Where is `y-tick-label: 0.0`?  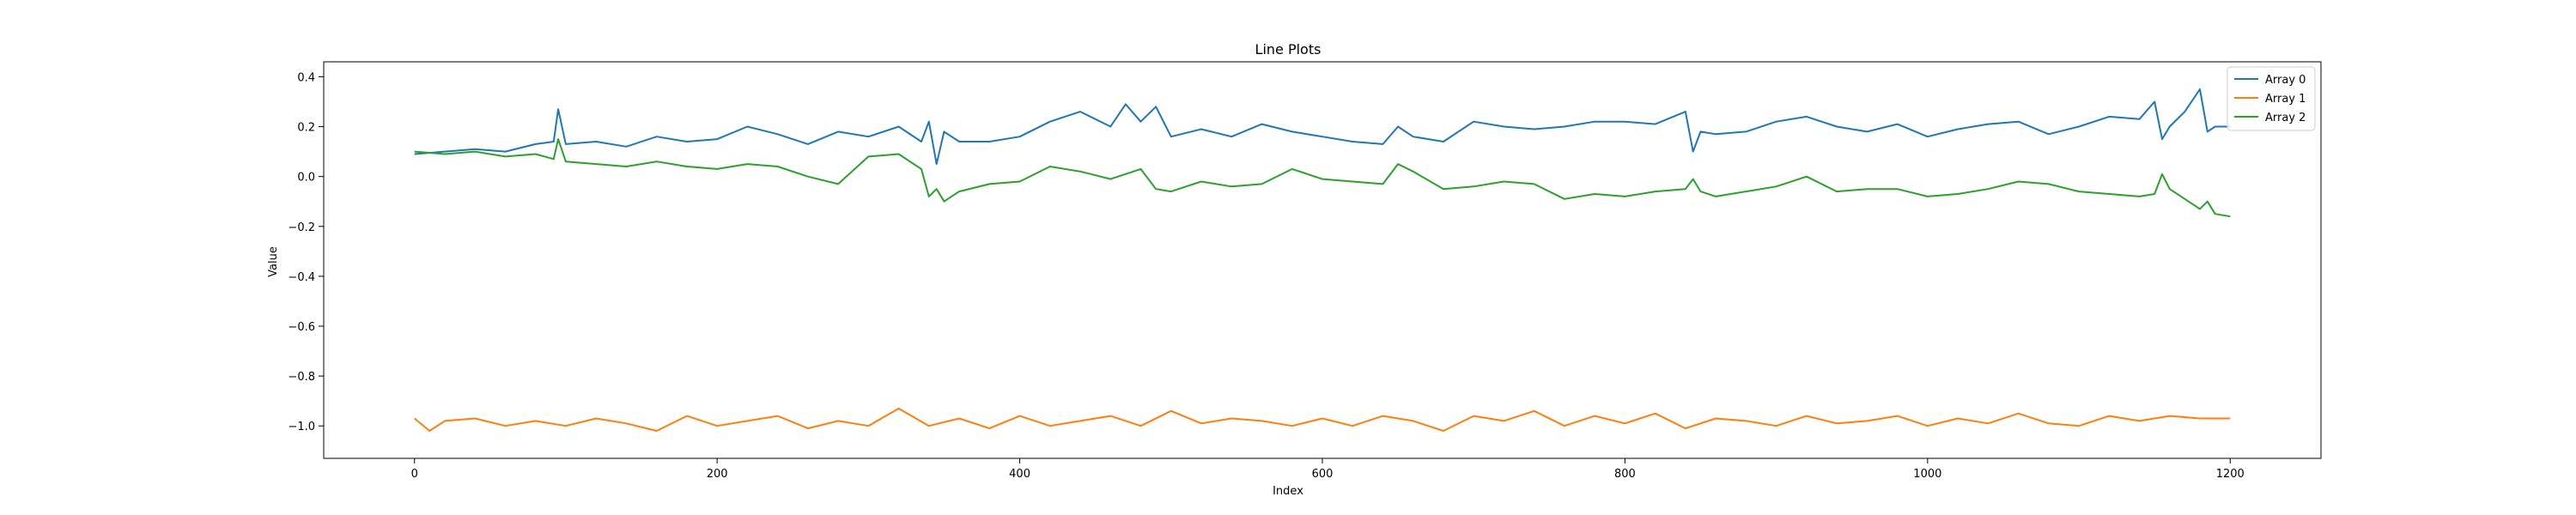 y-tick-label: 0.0 is located at coordinates (306, 178).